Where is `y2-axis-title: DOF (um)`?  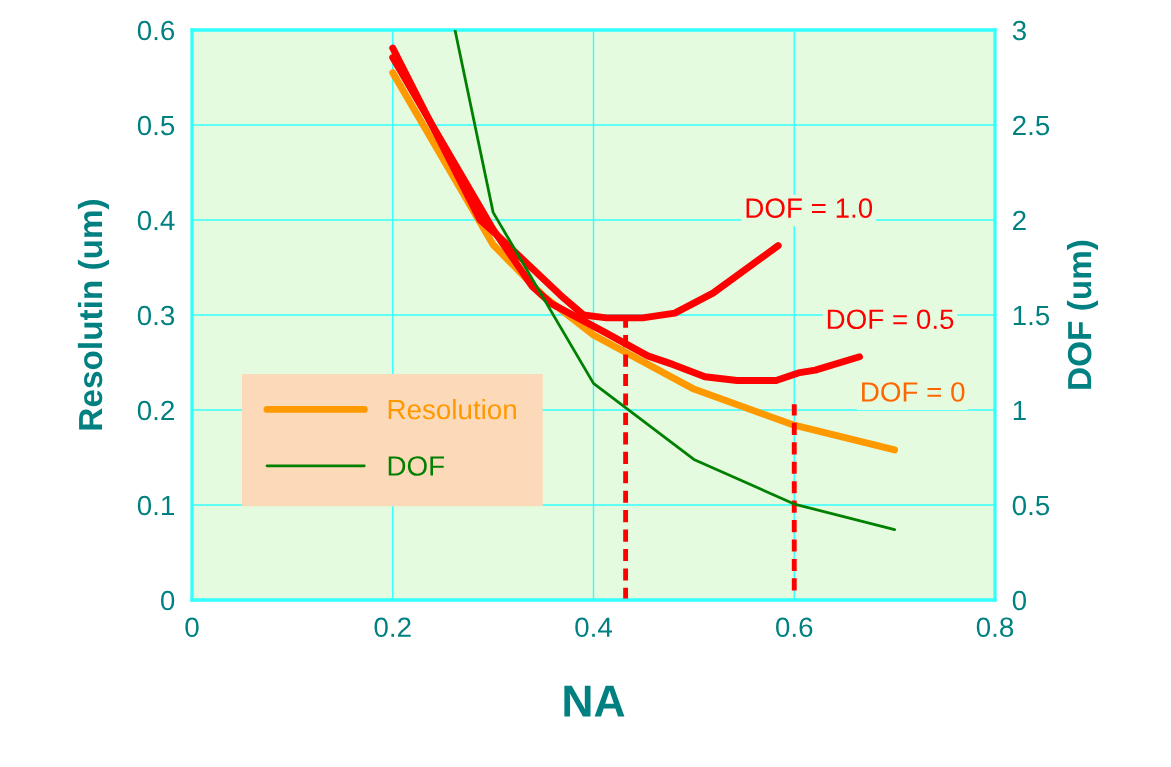 y2-axis-title: DOF (um) is located at coordinates (1082, 314).